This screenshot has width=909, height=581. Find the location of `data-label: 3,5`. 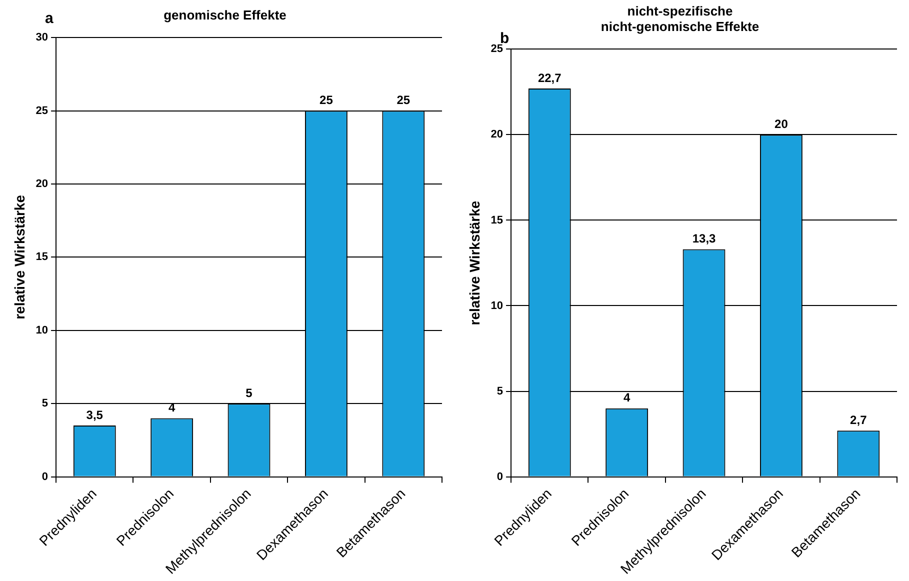

data-label: 3,5 is located at coordinates (95, 415).